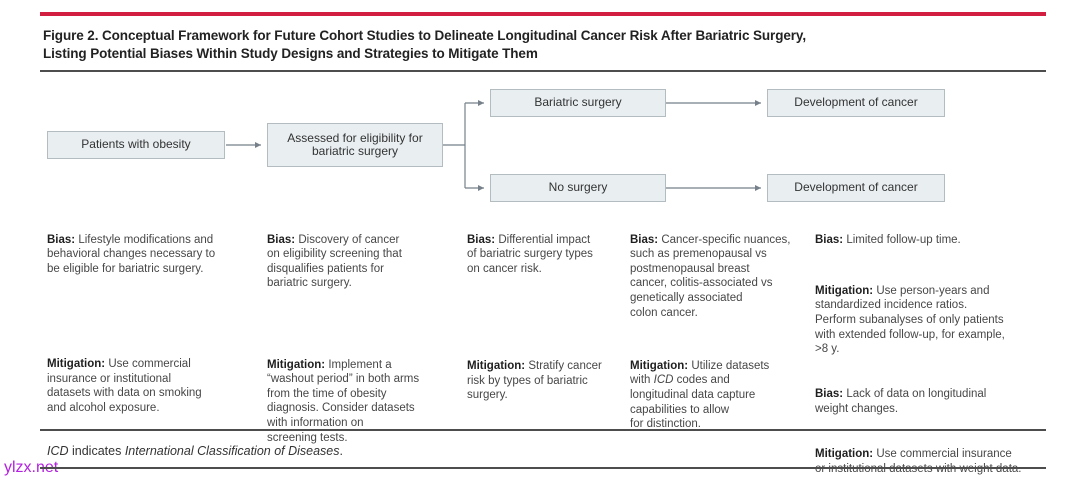 The width and height of the screenshot is (1080, 485). What do you see at coordinates (903, 239) in the screenshot?
I see `bias-text: Limited follow-up time.` at bounding box center [903, 239].